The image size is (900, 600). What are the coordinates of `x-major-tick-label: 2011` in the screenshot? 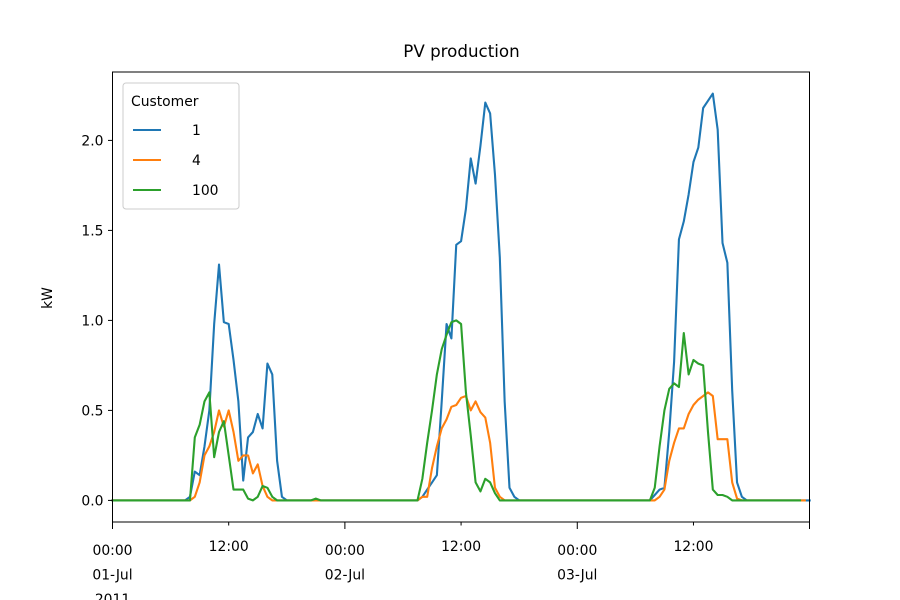 It's located at (112, 596).